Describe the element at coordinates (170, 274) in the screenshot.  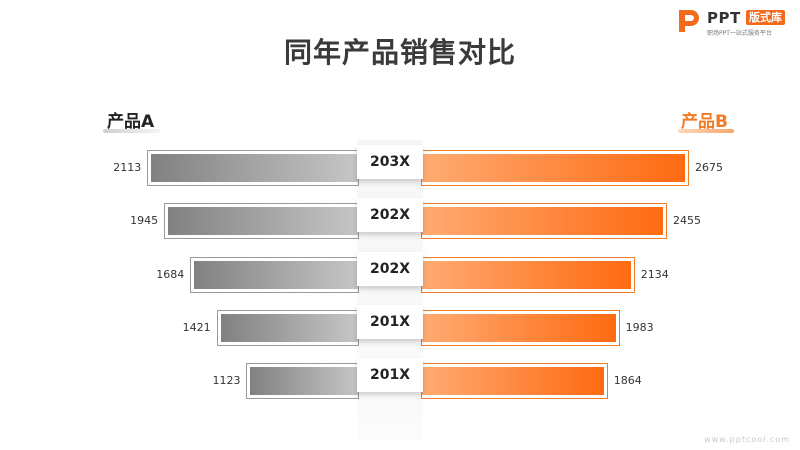
I see `value-label-a: 1684` at that location.